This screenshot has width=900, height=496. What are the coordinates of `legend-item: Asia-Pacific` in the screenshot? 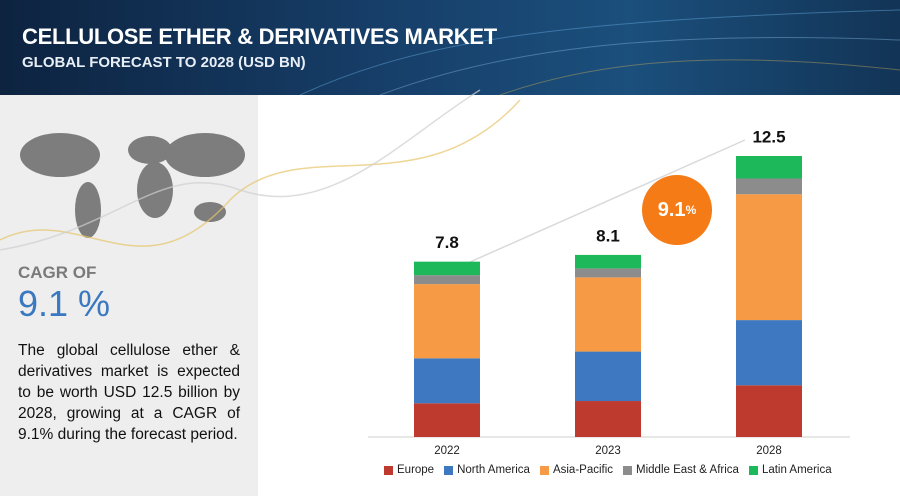 It's located at (576, 470).